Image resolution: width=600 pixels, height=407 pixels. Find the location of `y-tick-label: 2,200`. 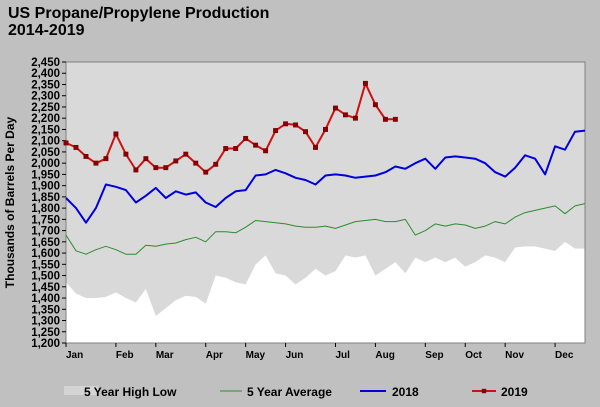

y-tick-label: 2,200 is located at coordinates (45, 119).